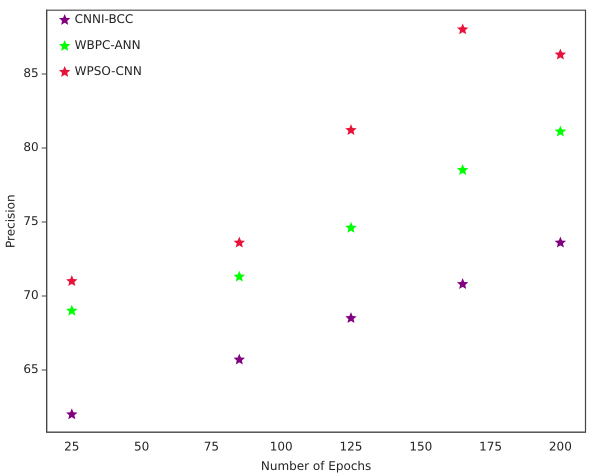  I want to click on y-tick-label: 85, so click(31, 73).